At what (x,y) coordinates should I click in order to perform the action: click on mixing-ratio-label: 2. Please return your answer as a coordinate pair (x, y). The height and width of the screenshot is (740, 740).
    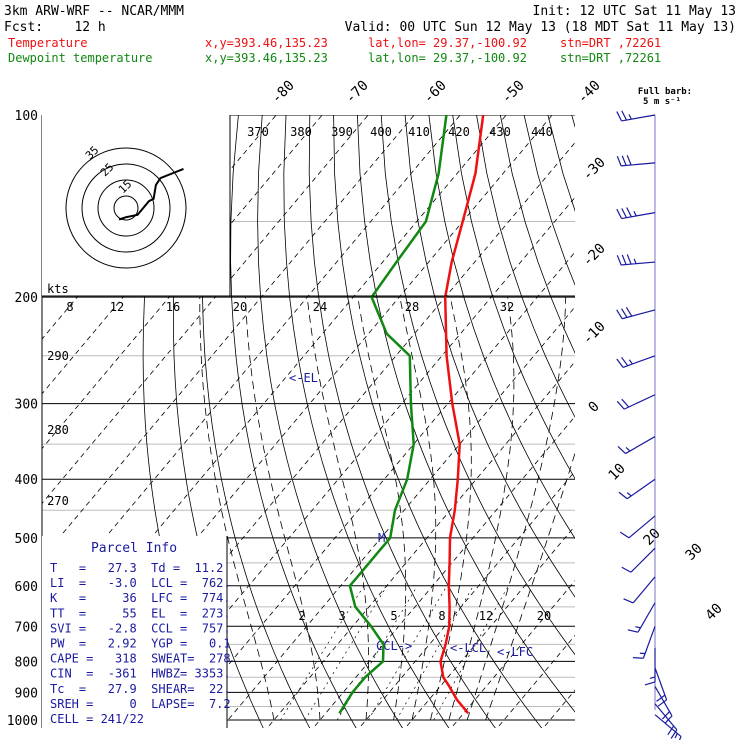
    Looking at the image, I should click on (301, 616).